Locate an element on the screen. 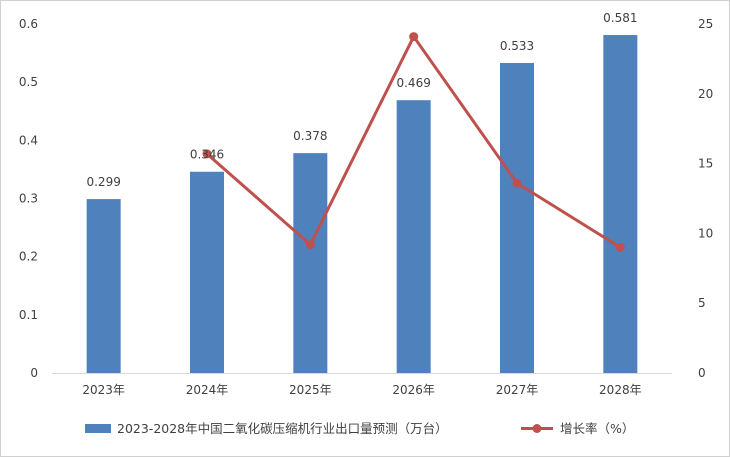  legend-bar-swatch is located at coordinates (98, 428).